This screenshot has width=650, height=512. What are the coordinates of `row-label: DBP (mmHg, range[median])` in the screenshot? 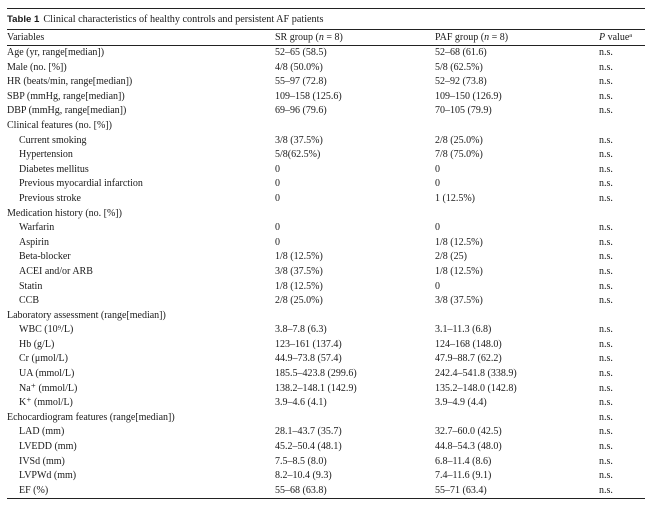 It's located at (67, 111).